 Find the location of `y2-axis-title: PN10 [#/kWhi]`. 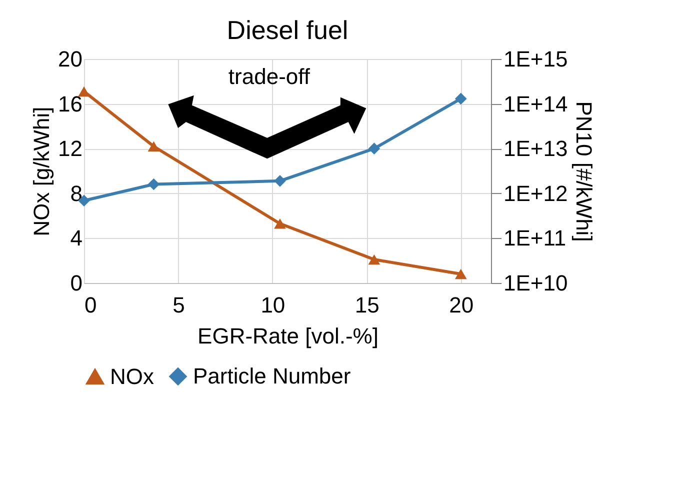

y2-axis-title: PN10 [#/kWhi] is located at coordinates (584, 171).